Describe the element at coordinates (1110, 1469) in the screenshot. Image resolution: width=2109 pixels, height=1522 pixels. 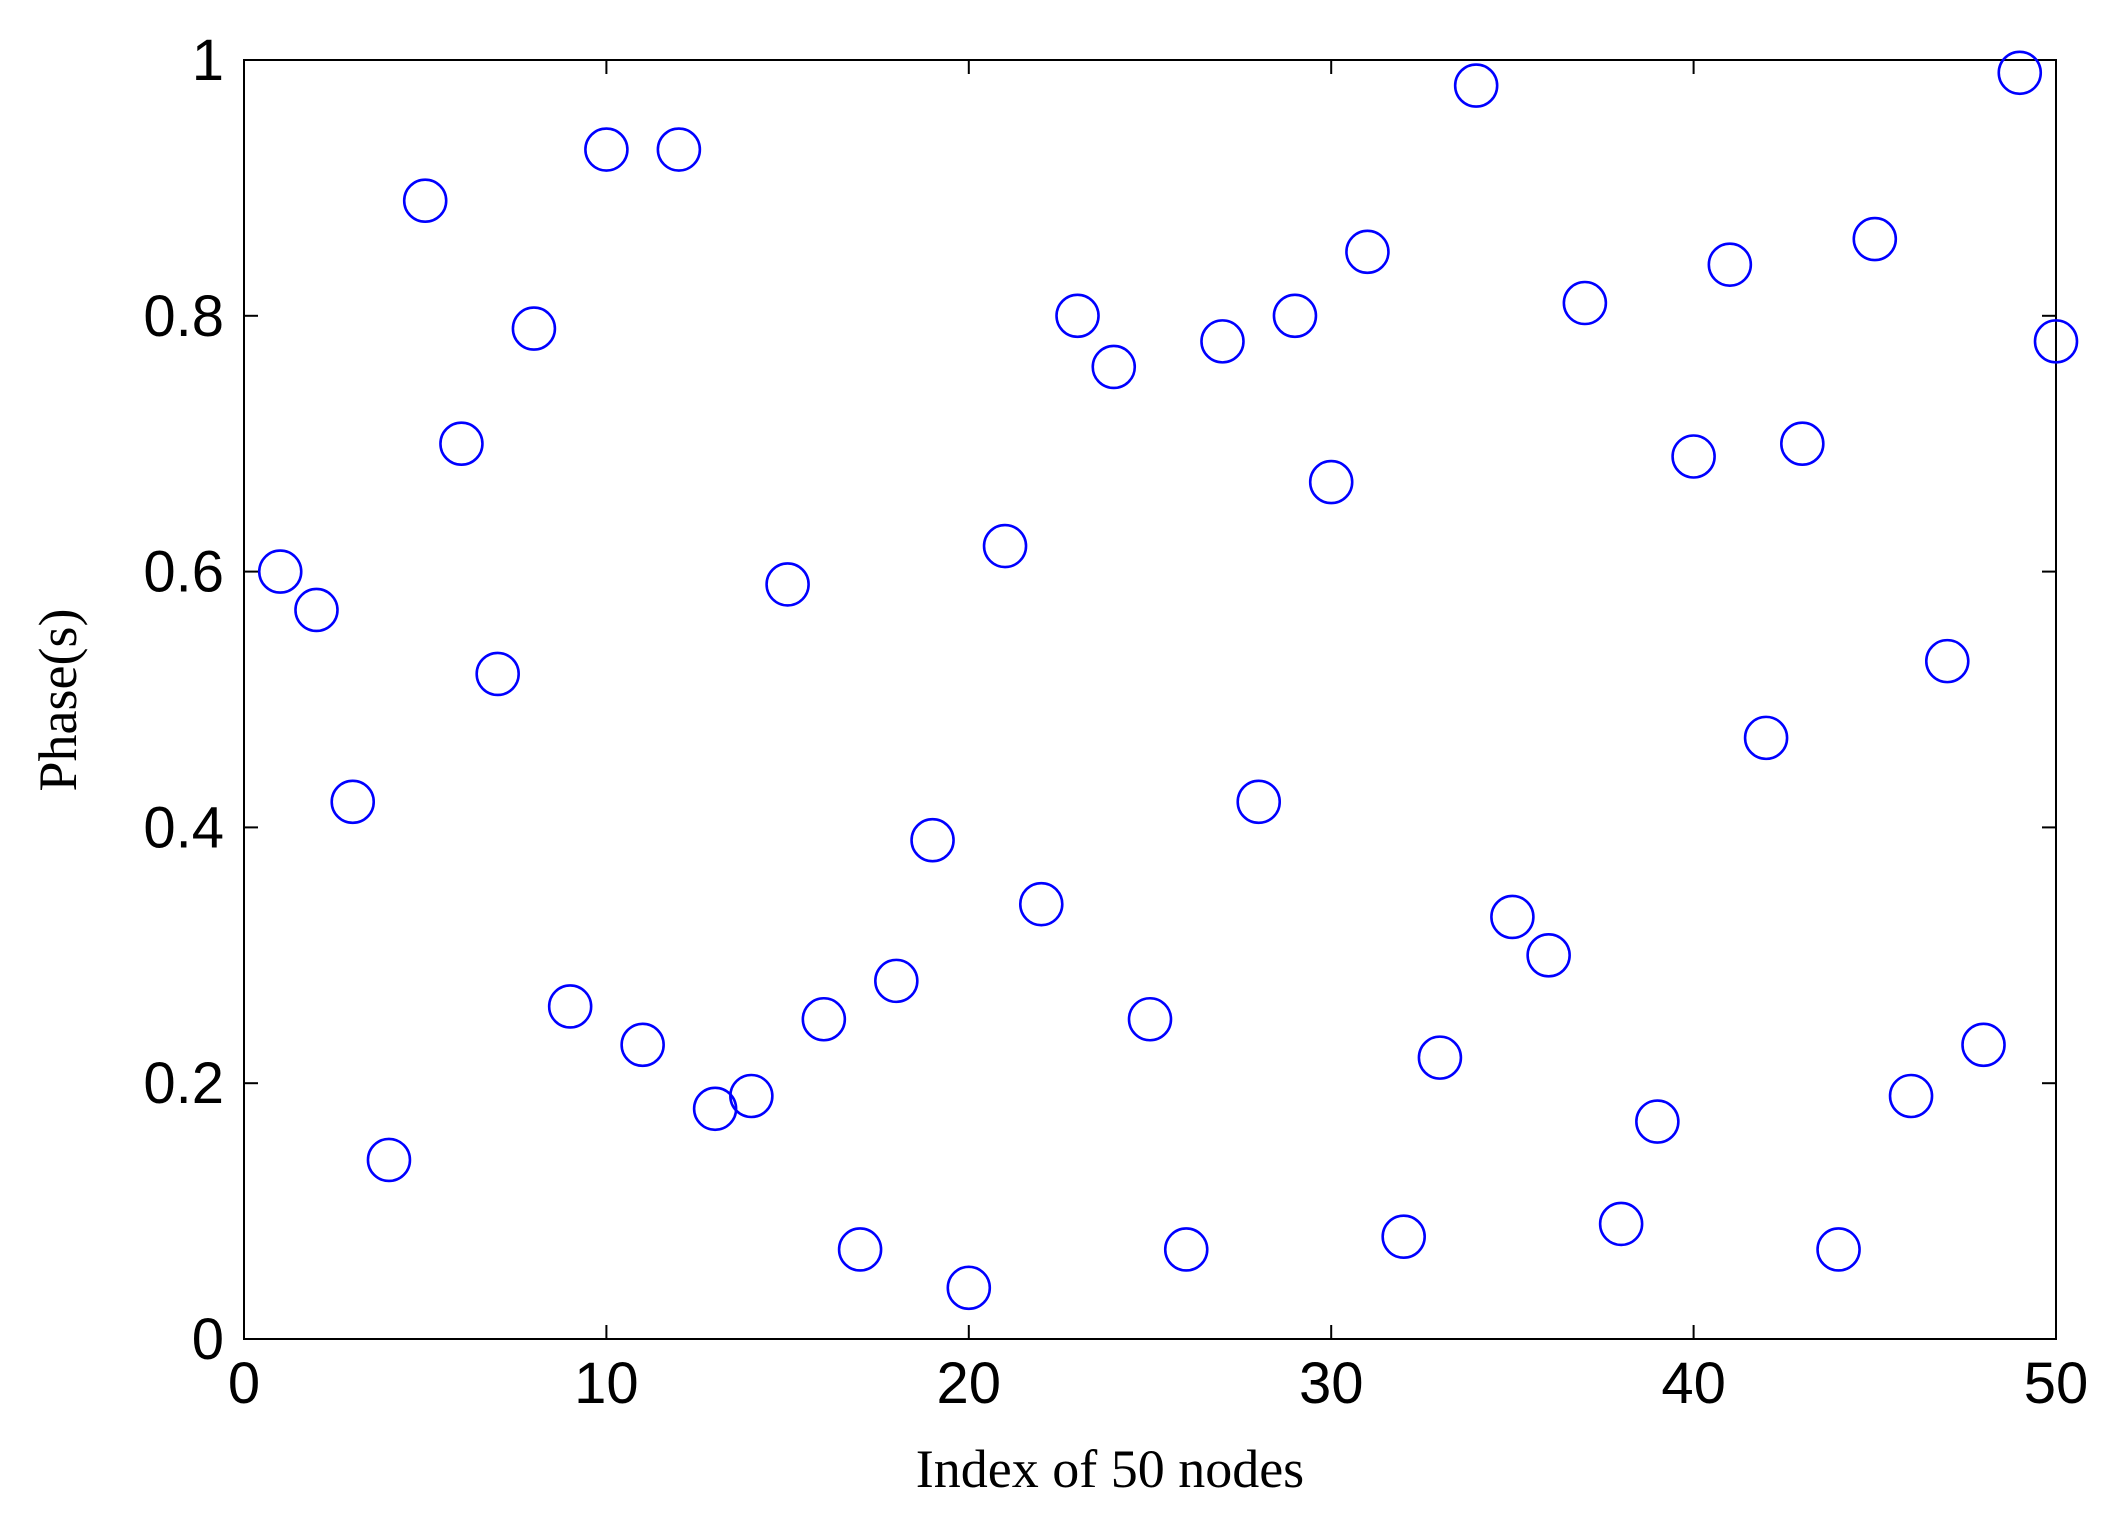
I see `x-axis-title: Index of 50 nodes` at that location.